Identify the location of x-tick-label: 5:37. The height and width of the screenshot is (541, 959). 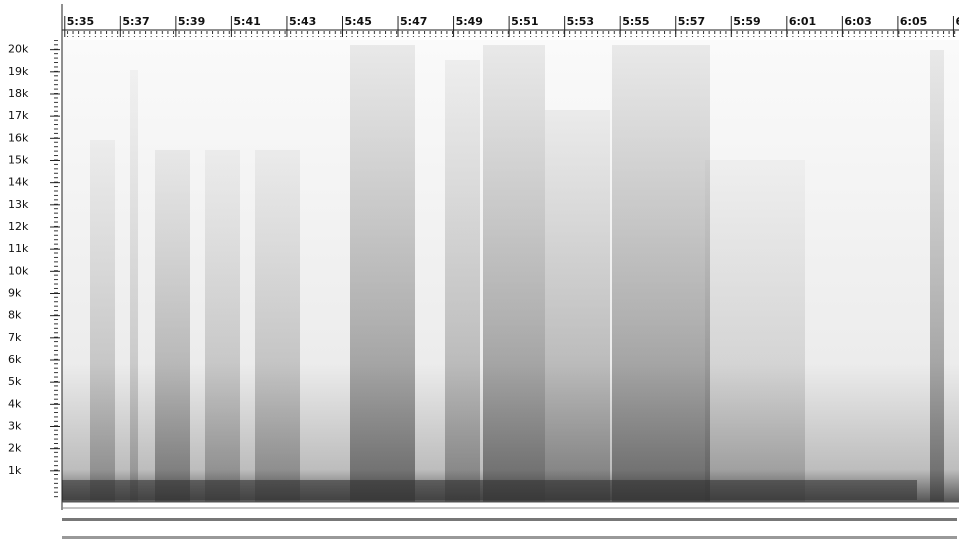
(135, 21).